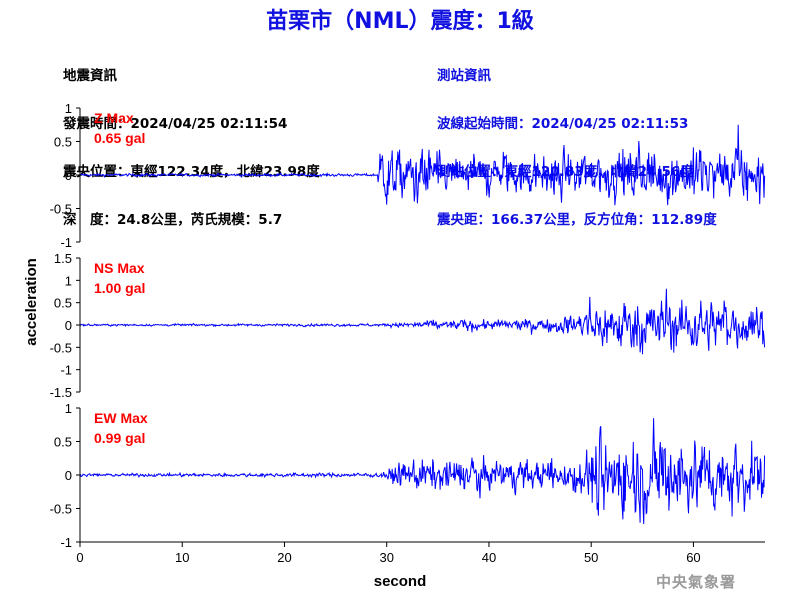 This screenshot has height=600, width=800. What do you see at coordinates (90, 76) in the screenshot?
I see `quake-info-heading: 地震資訊` at bounding box center [90, 76].